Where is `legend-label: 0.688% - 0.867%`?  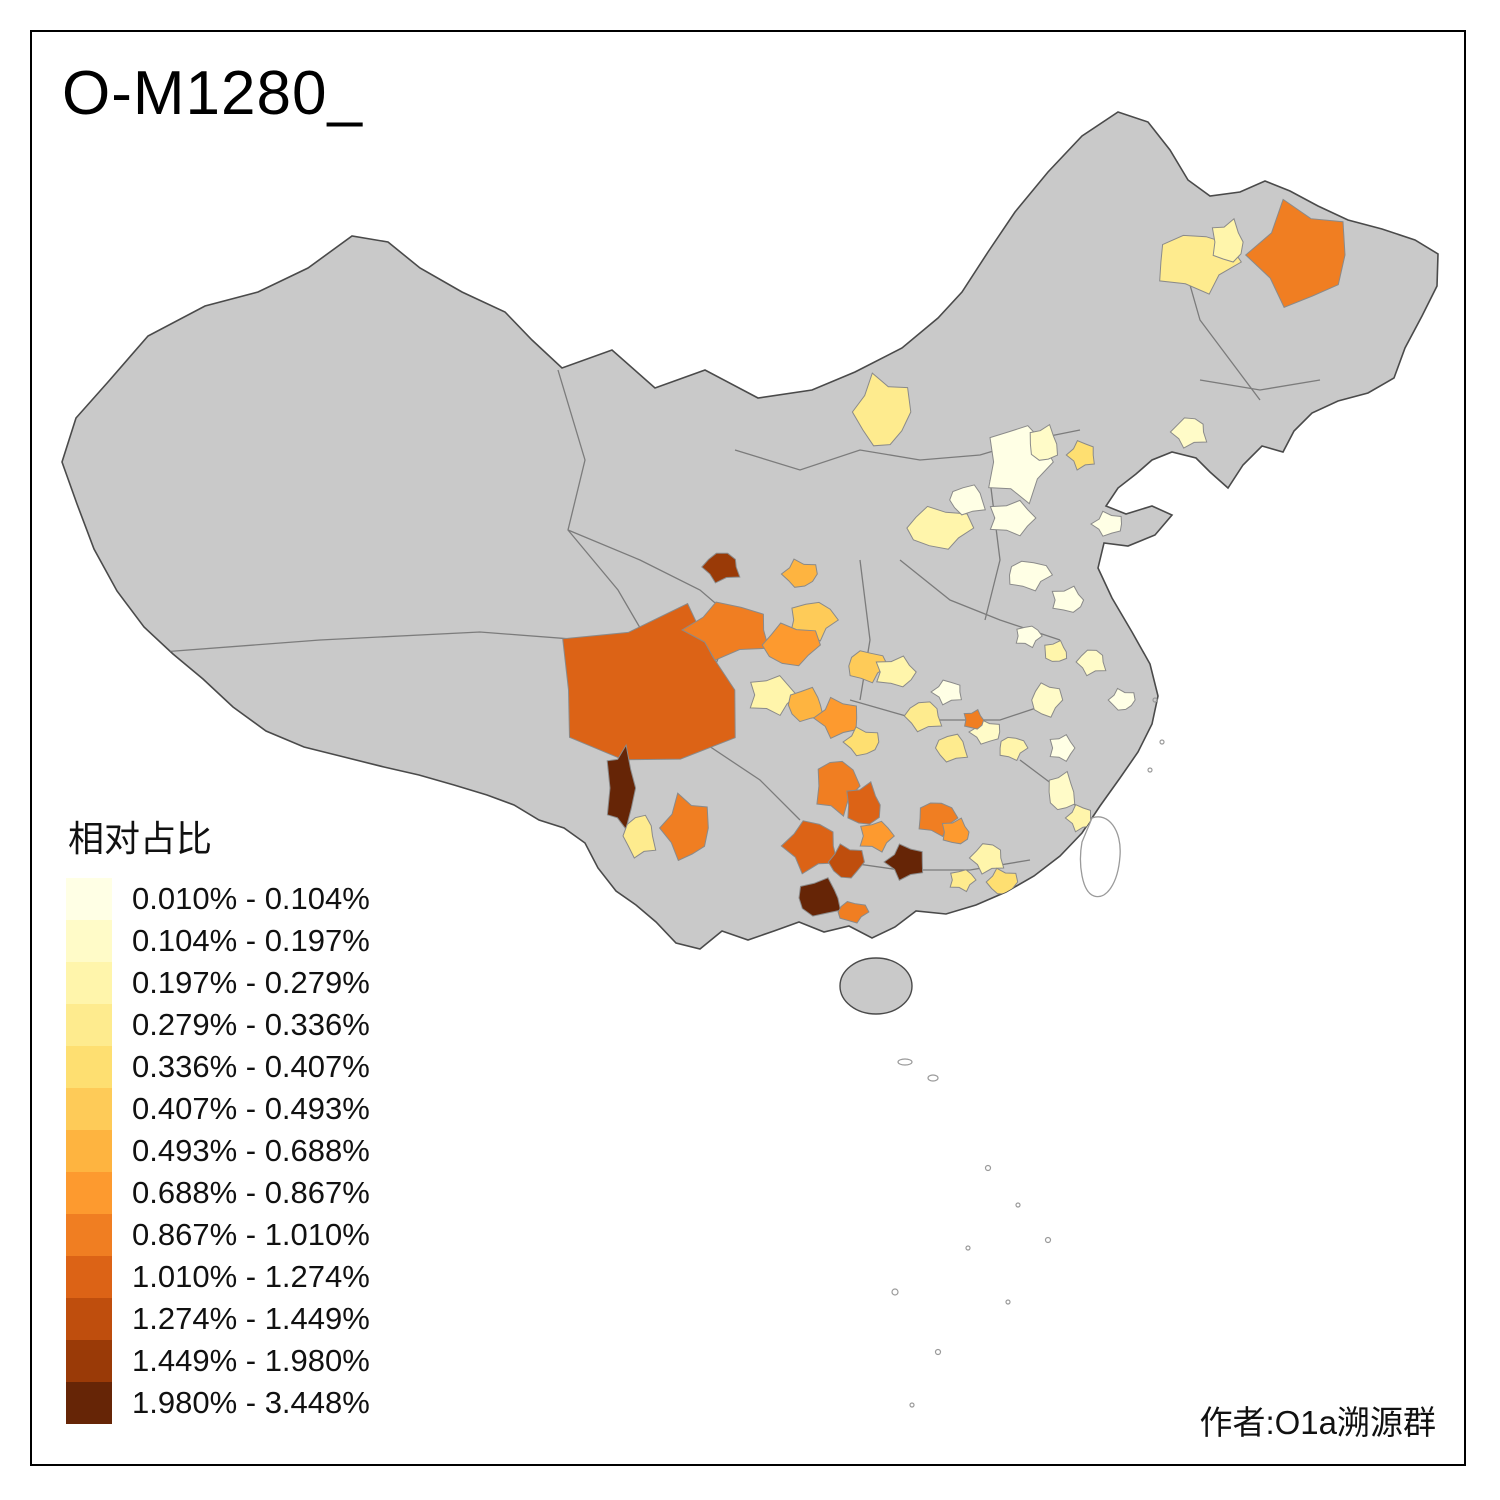
legend-label: 0.688% - 0.867% is located at coordinates (251, 1192).